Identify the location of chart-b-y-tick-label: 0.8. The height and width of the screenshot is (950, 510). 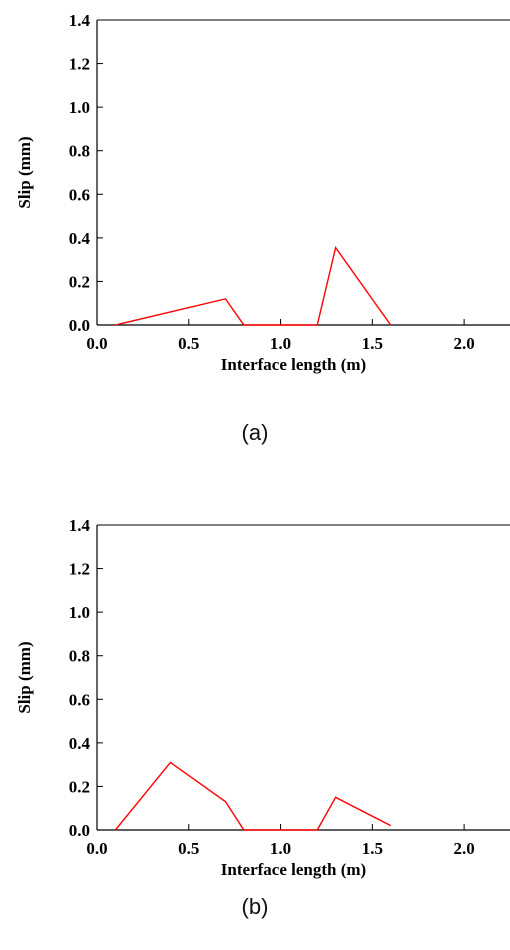
(79, 656).